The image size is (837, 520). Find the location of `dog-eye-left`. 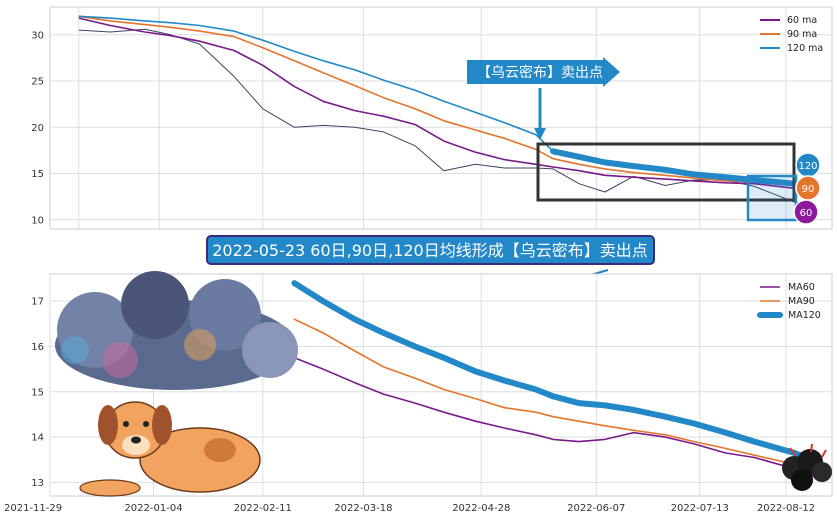

dog-eye-left is located at coordinates (126, 424).